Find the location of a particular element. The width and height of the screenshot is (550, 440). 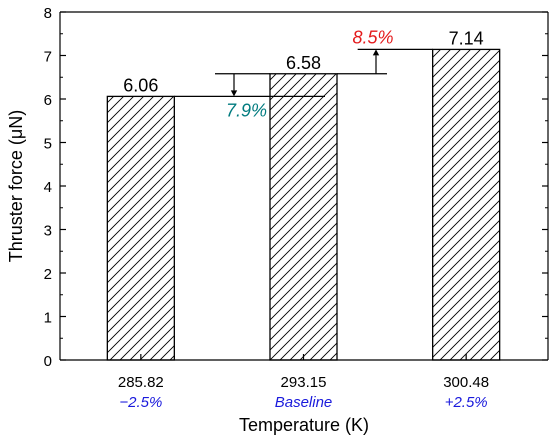

y-tick-label: 1 is located at coordinates (48, 318).